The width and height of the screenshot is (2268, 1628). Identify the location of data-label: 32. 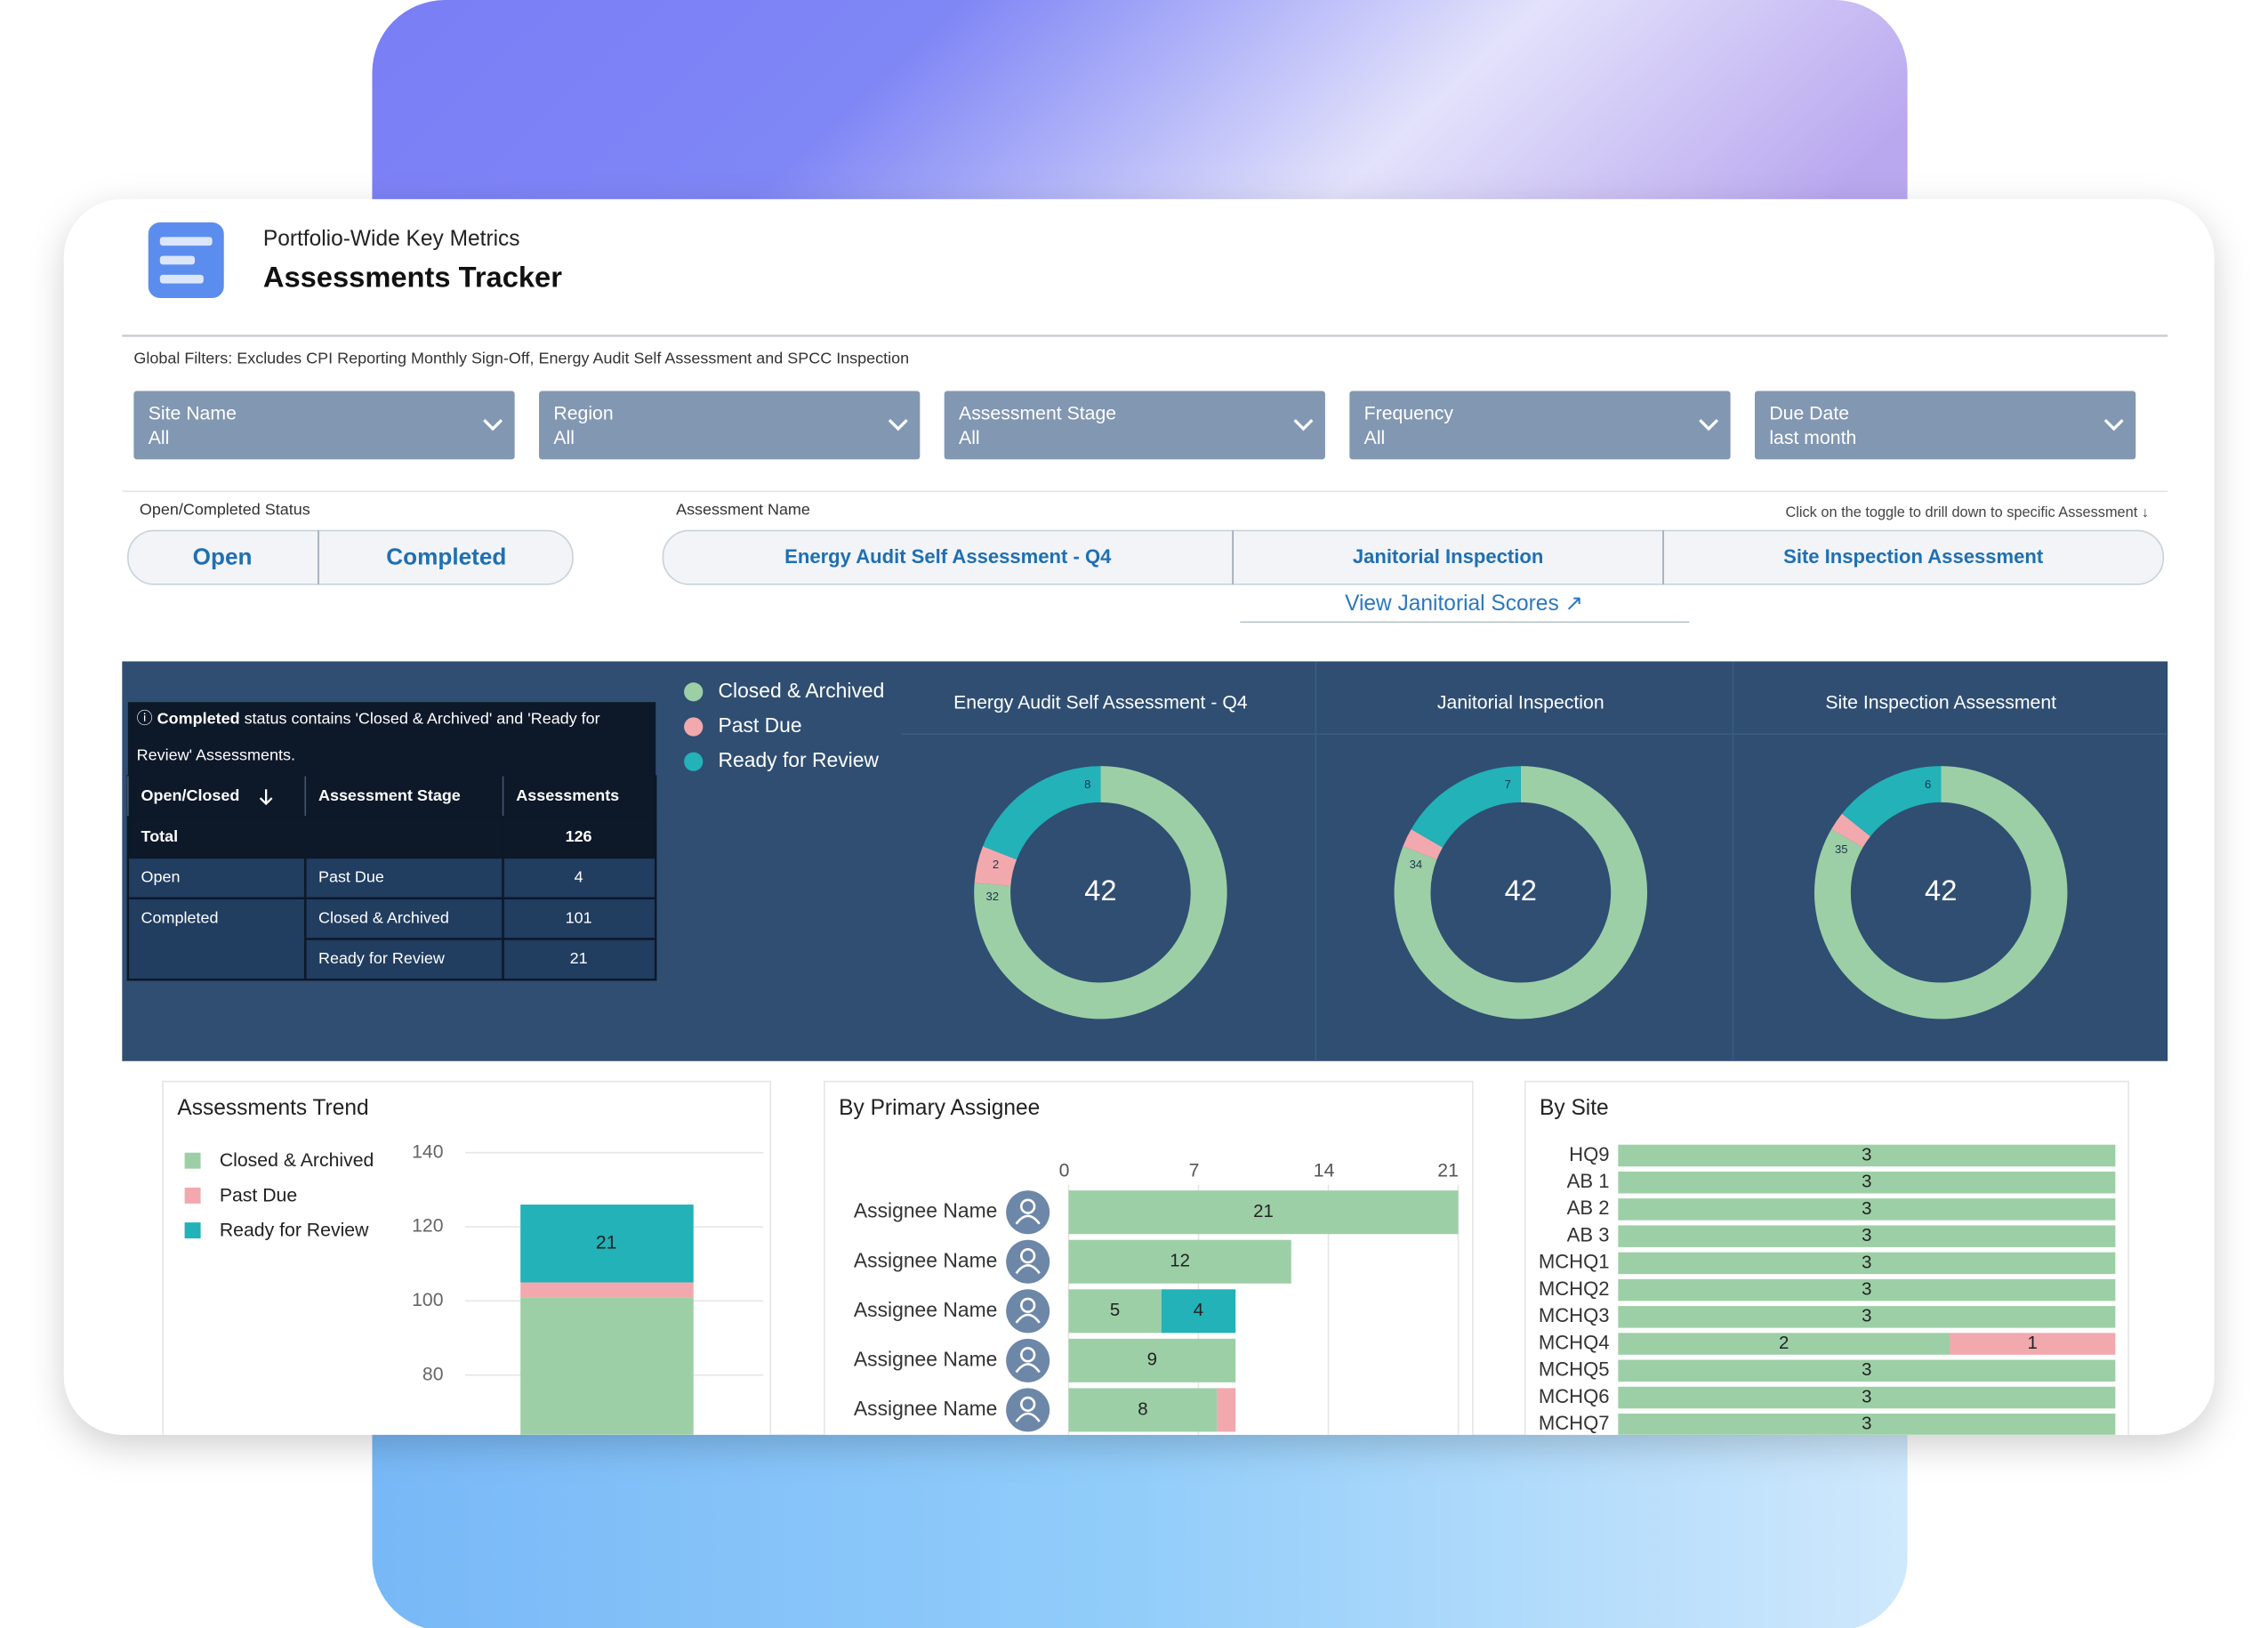
(992, 896).